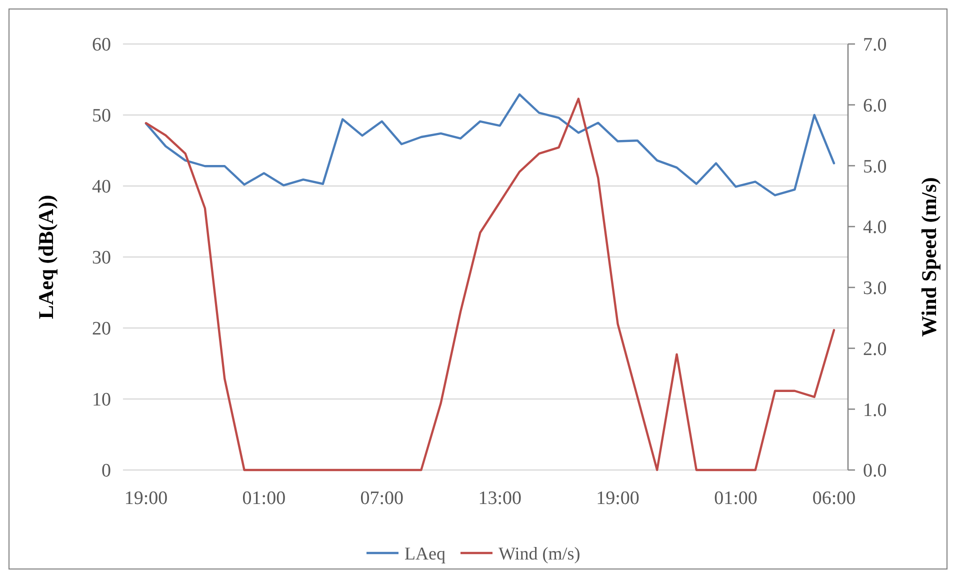  I want to click on legend-label: LAeq, so click(425, 553).